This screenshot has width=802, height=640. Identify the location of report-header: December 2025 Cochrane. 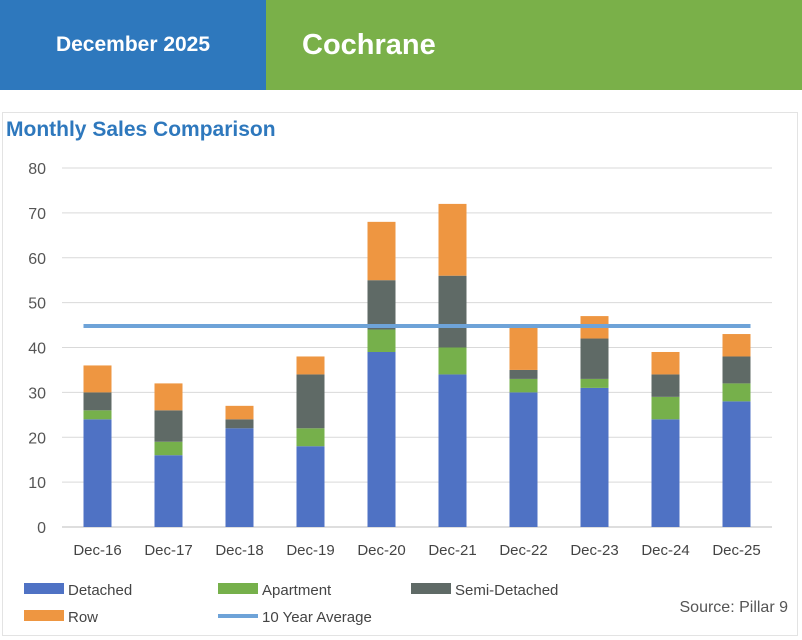
(401, 45).